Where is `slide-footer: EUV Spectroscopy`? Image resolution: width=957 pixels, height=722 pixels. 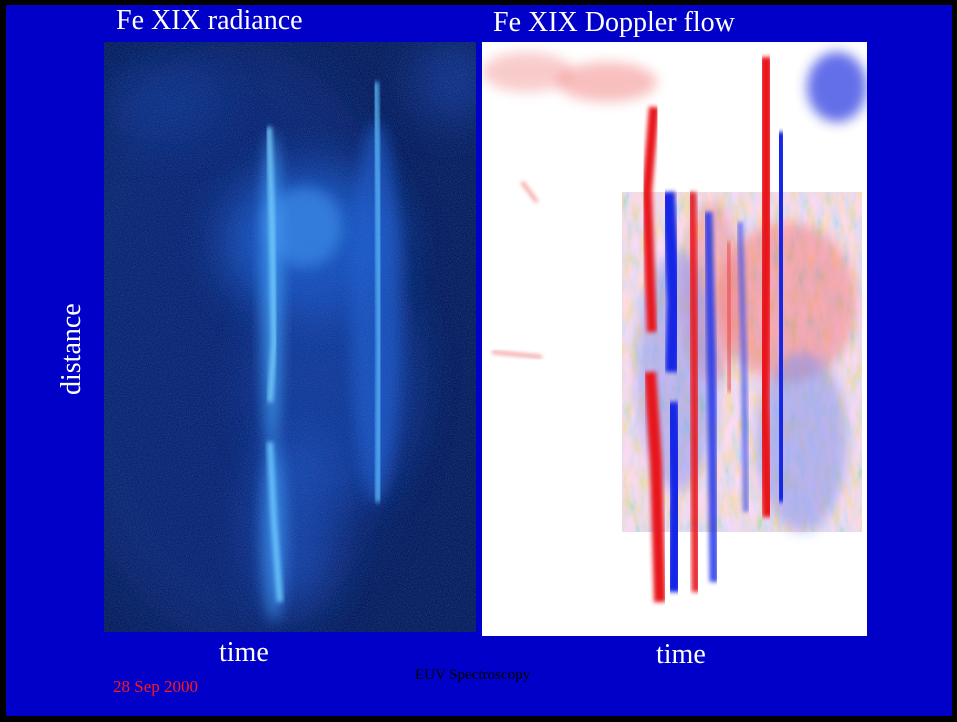 slide-footer: EUV Spectroscopy is located at coordinates (473, 675).